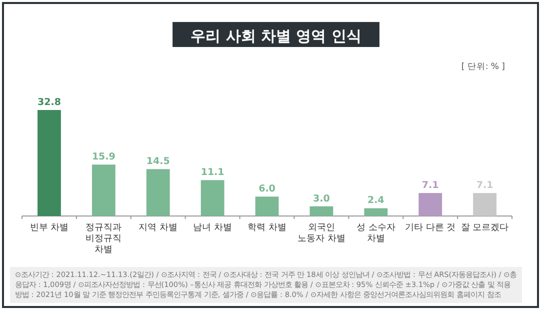  Describe the element at coordinates (267, 228) in the screenshot. I see `x-tick-label: 학력 차별` at that location.